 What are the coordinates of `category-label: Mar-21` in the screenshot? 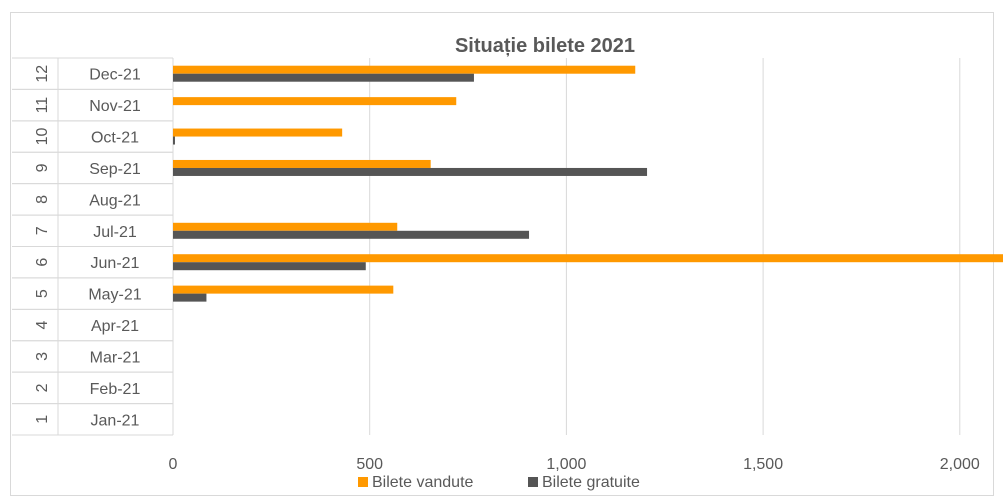 It's located at (115, 357).